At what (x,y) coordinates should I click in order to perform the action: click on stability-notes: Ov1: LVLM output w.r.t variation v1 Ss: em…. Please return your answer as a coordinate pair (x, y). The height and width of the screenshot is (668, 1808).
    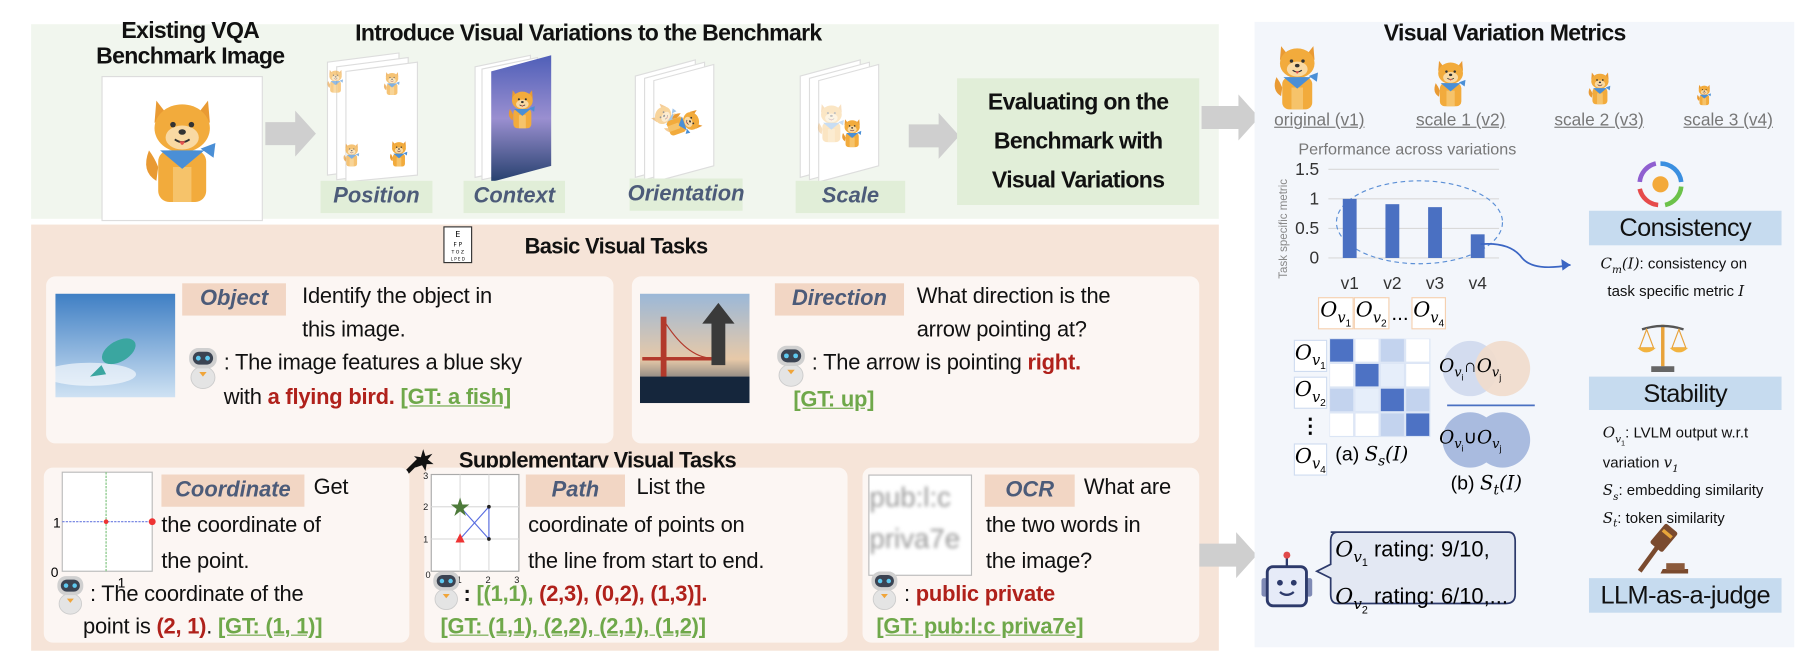
    Looking at the image, I should click on (1683, 479).